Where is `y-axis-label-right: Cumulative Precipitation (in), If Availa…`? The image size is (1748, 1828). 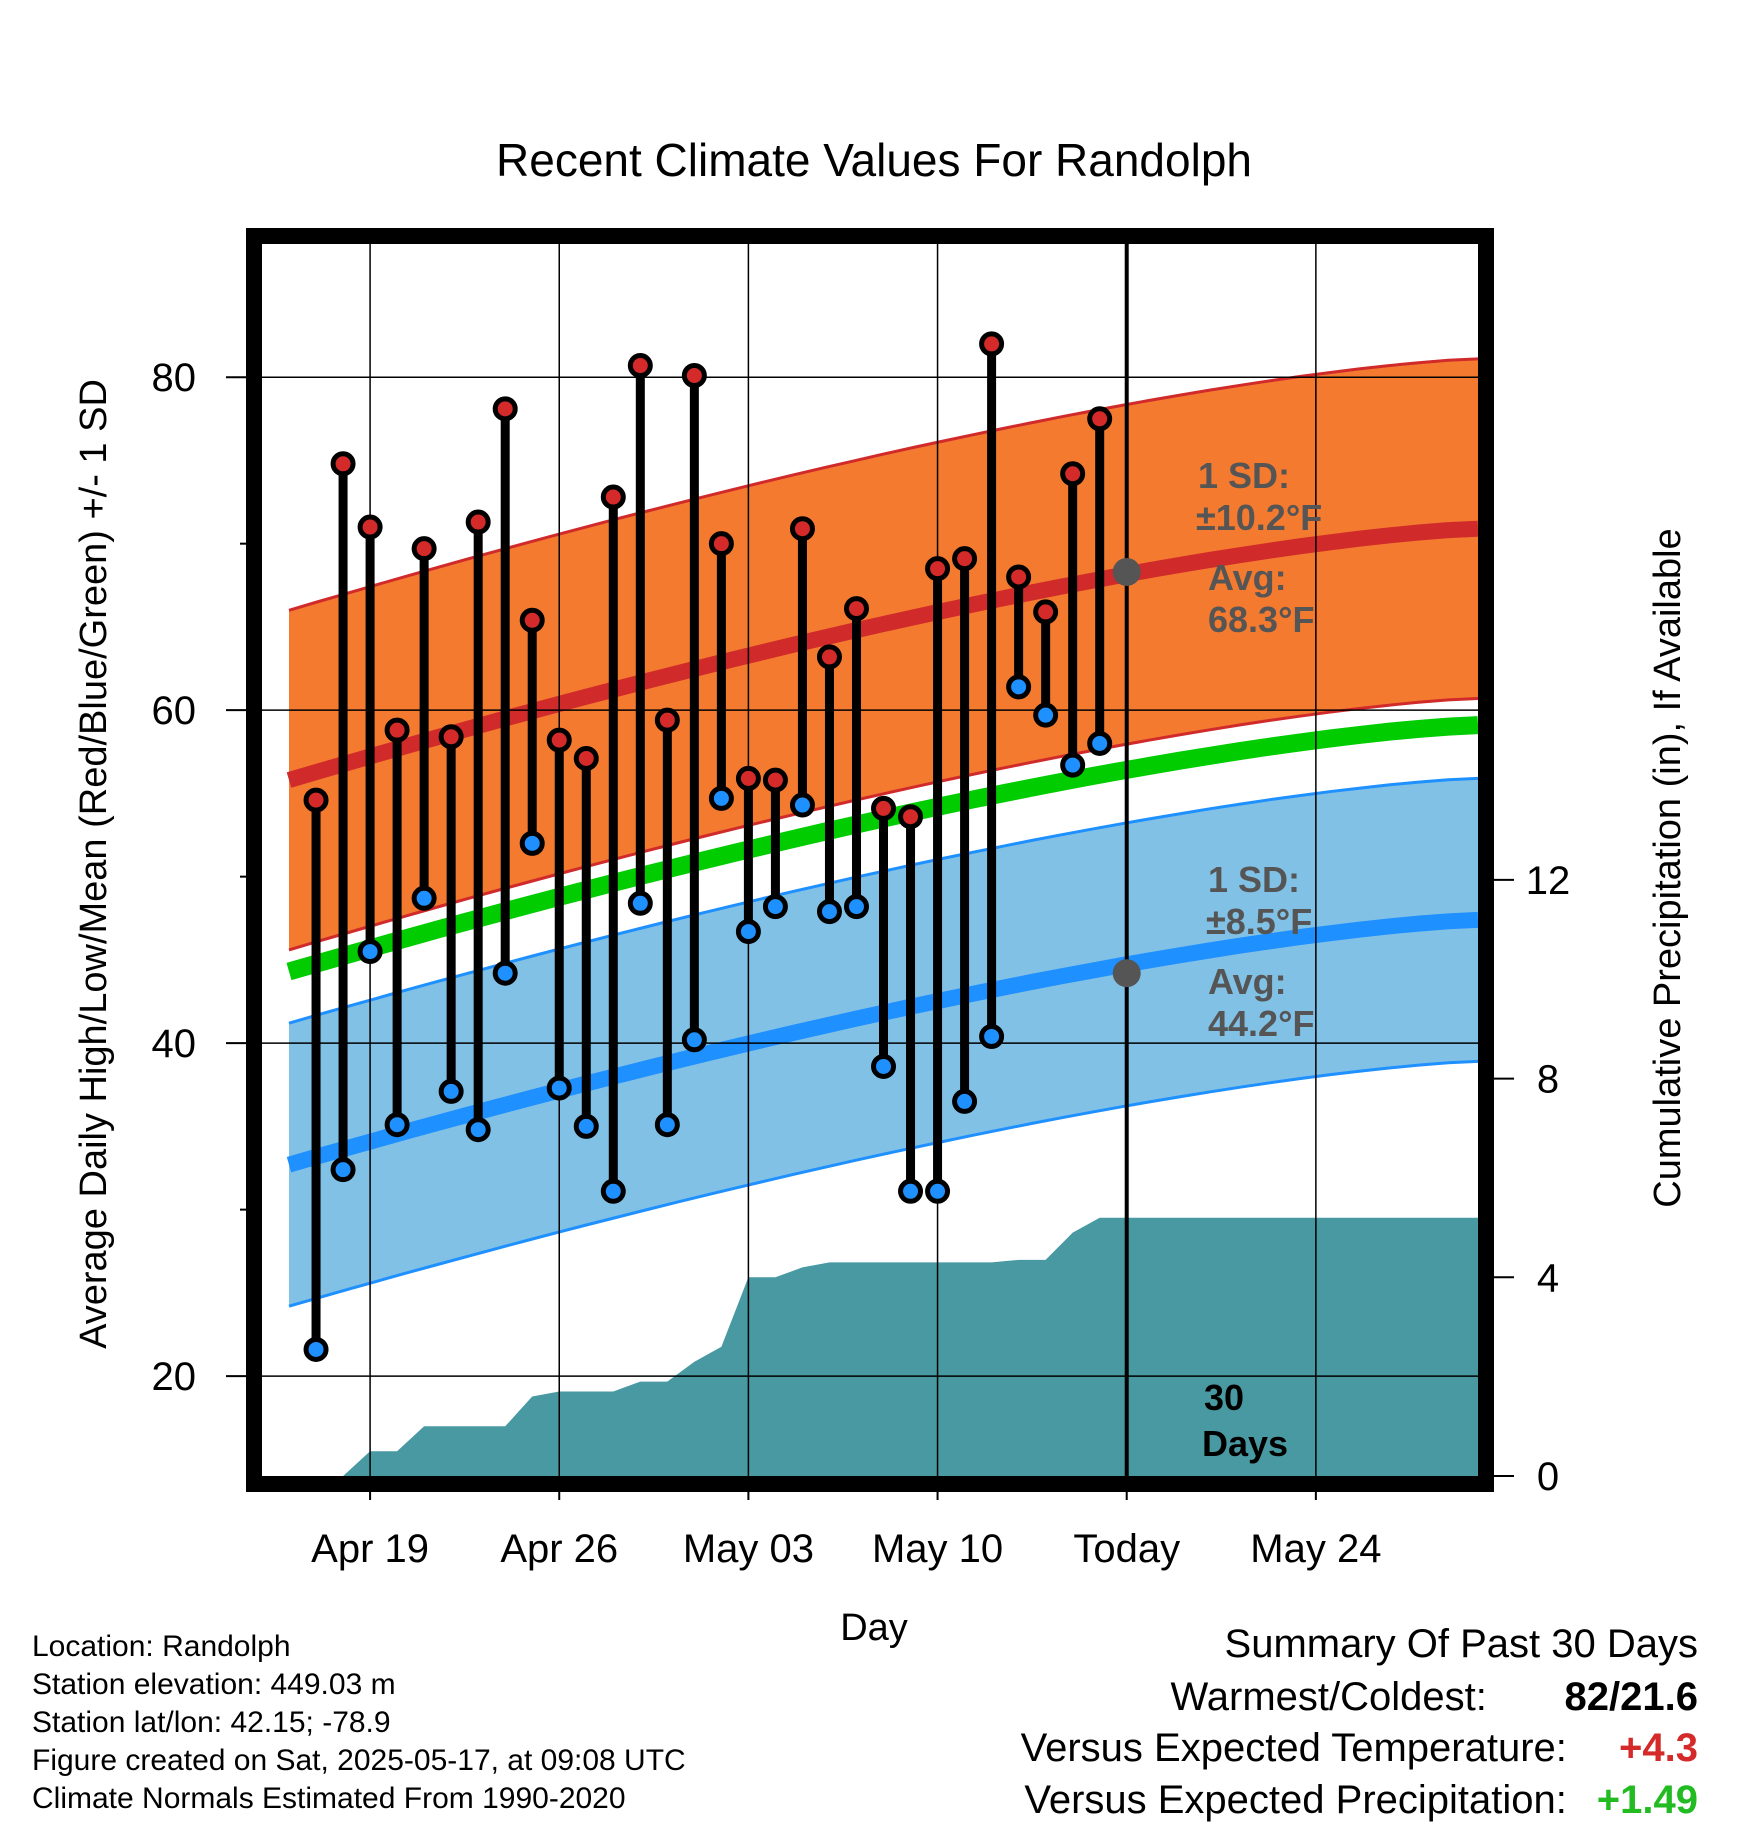
y-axis-label-right: Cumulative Precipitation (in), If Availa… is located at coordinates (1668, 867).